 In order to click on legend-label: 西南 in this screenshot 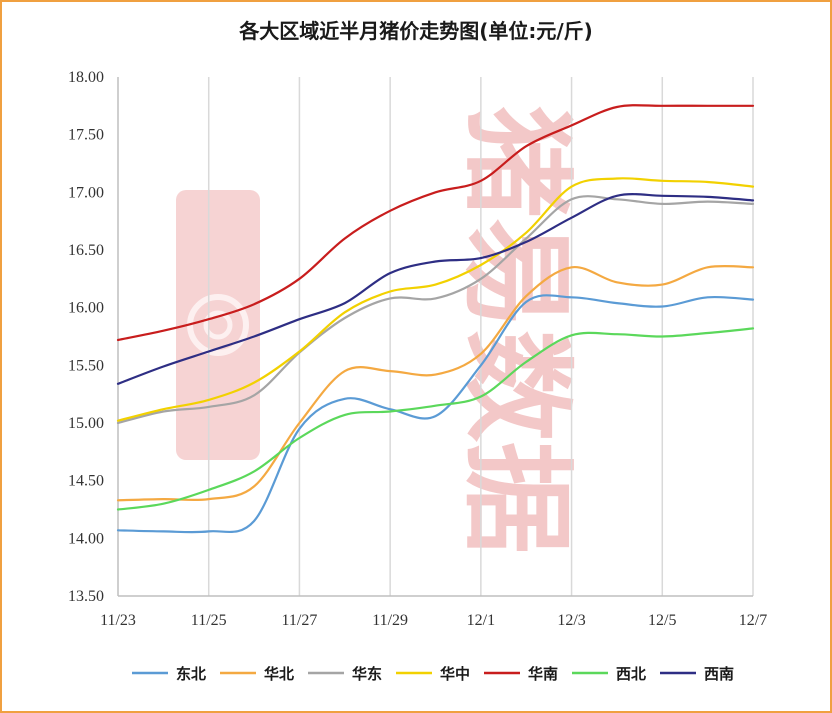, I will do `click(719, 674)`.